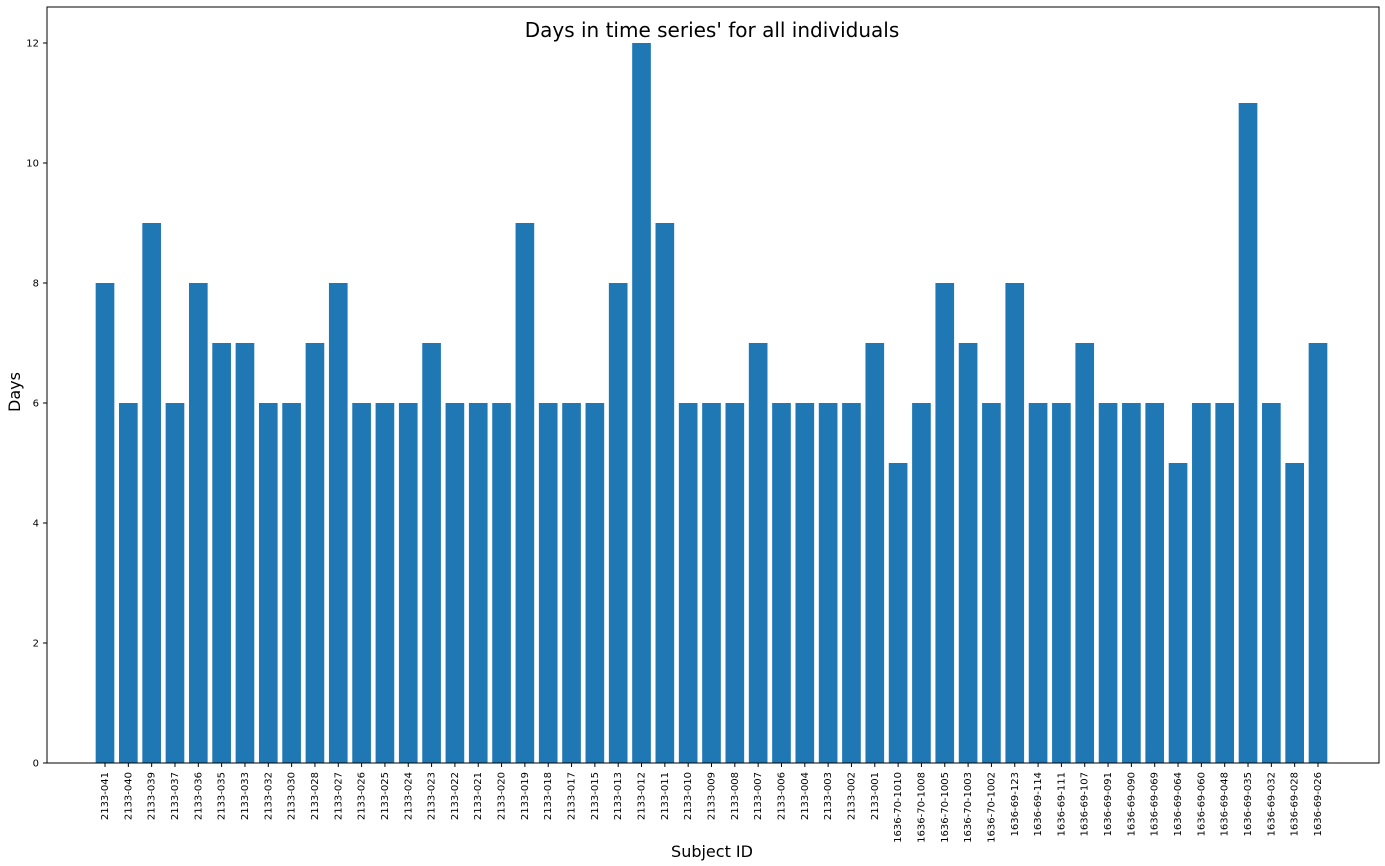 The height and width of the screenshot is (866, 1385). I want to click on x-tick-label: 1636-69-032, so click(1271, 804).